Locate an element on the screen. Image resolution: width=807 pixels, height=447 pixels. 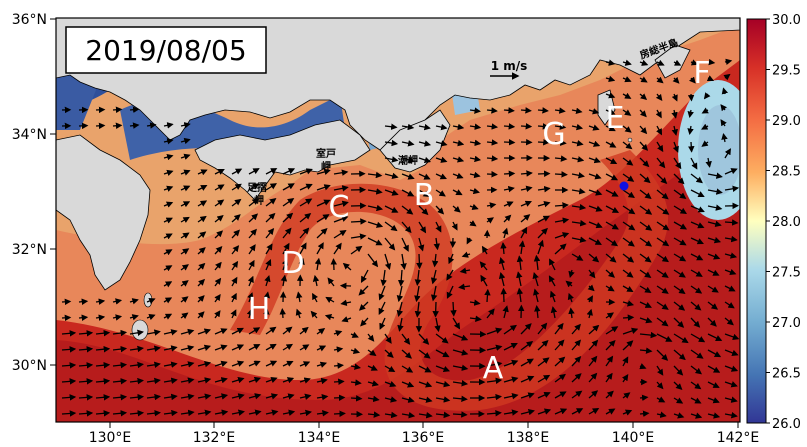
y-tick-label: 36°N is located at coordinates (29, 20).